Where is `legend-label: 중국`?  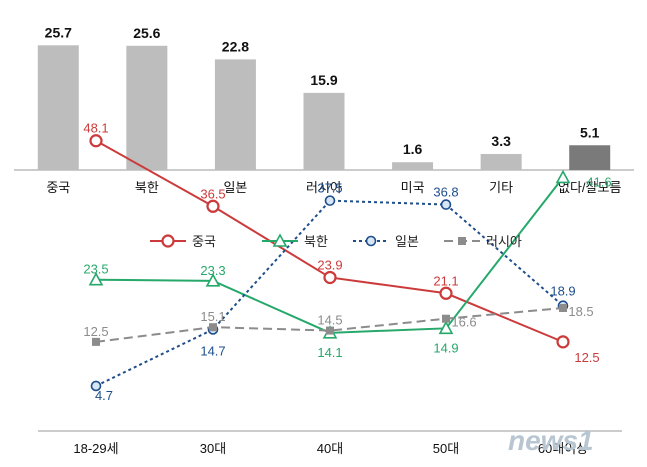
legend-label: 중국 is located at coordinates (204, 241).